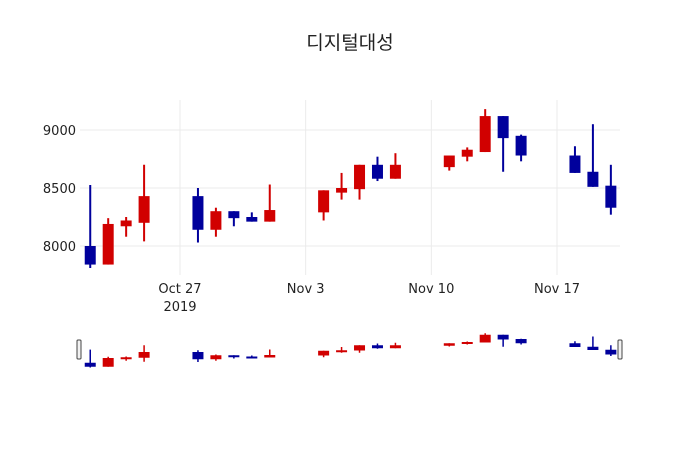 The width and height of the screenshot is (700, 450). Describe the element at coordinates (306, 289) in the screenshot. I see `x-tick-label: Nov 3` at that location.